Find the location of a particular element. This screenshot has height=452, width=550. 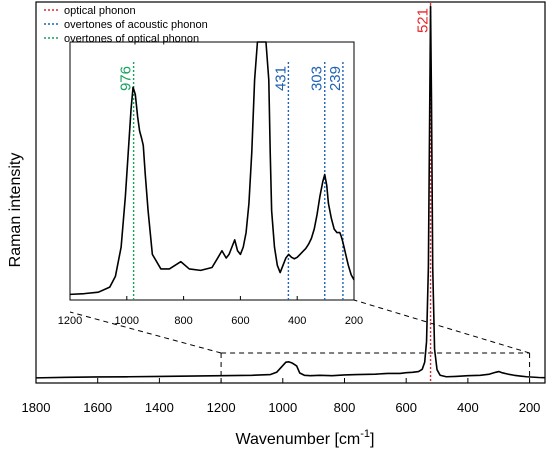

x-axis-label-main: Wavenumber [cm is located at coordinates (297, 439).